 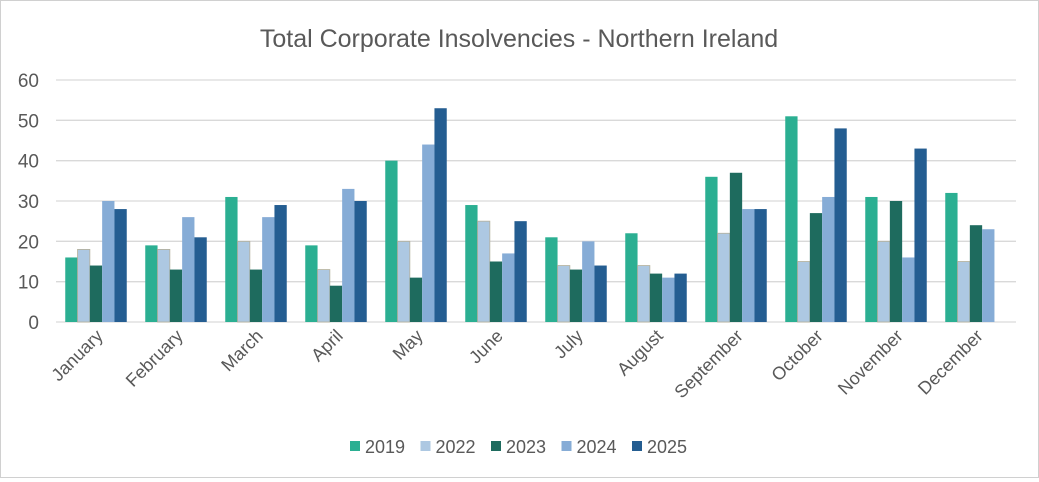 I want to click on bar-2023-december, so click(x=976, y=273).